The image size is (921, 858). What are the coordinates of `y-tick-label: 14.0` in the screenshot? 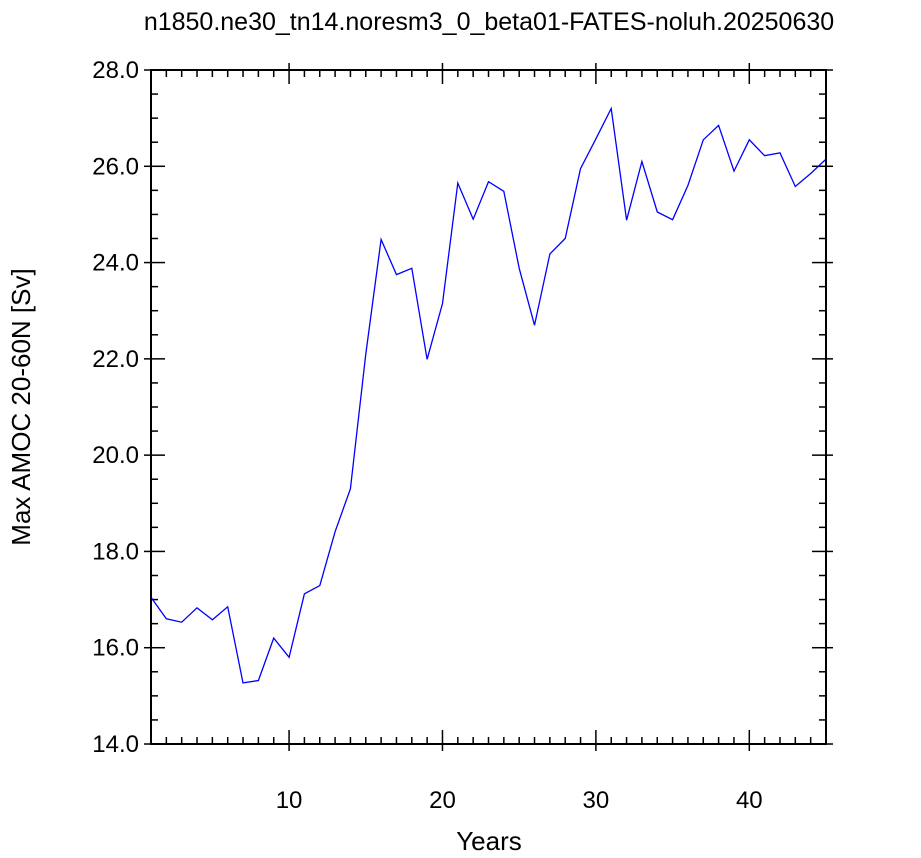 It's located at (115, 744).